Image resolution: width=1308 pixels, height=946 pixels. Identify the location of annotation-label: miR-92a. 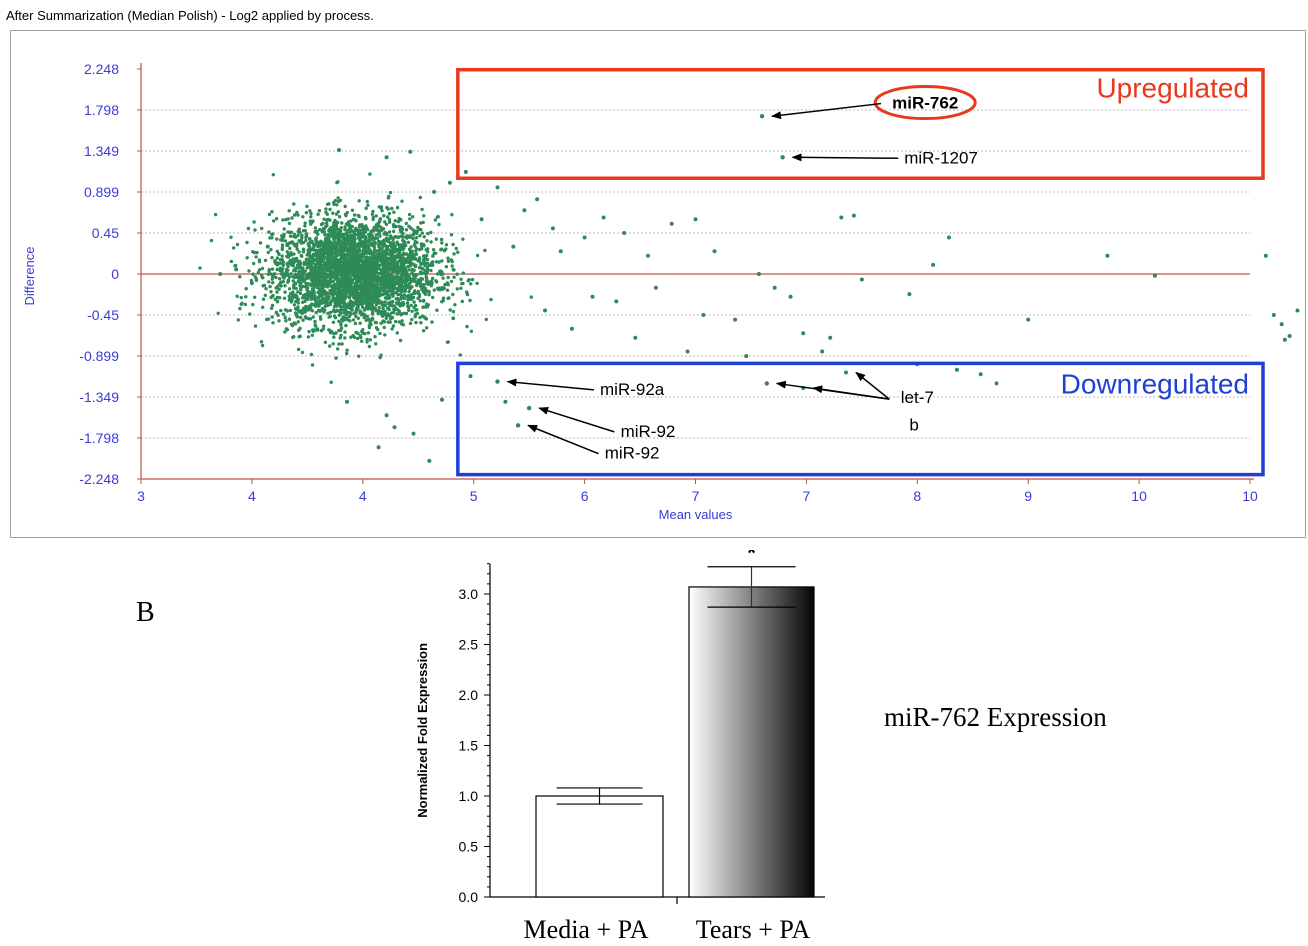
(632, 389).